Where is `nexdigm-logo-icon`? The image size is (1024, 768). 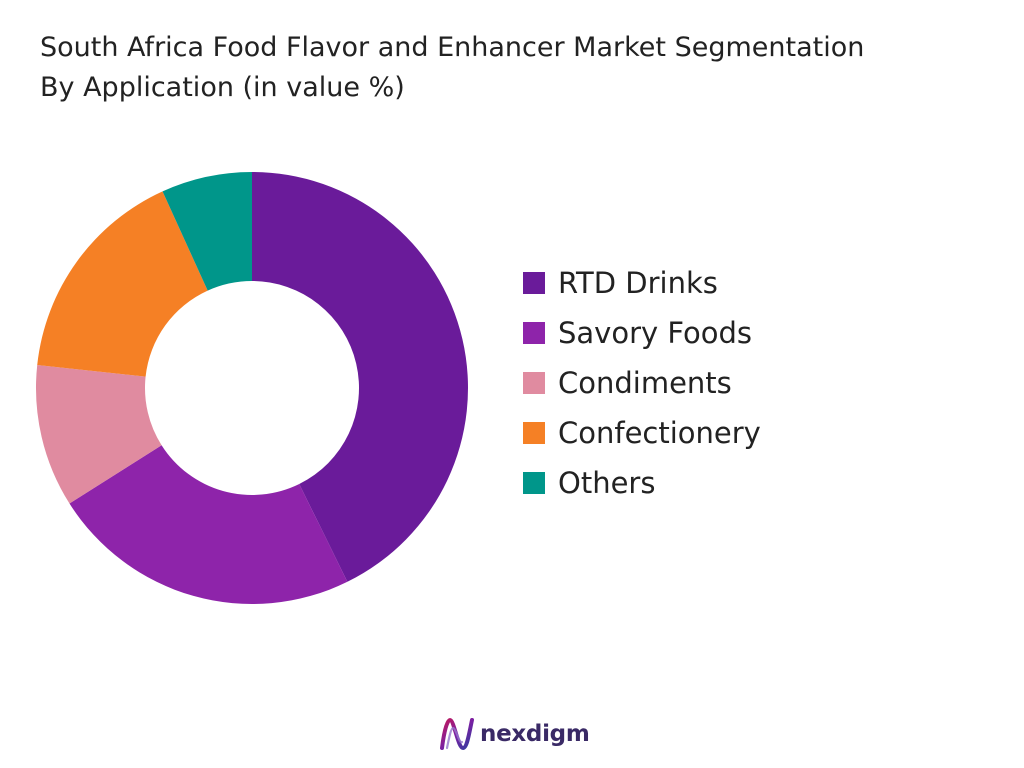 nexdigm-logo-icon is located at coordinates (457, 734).